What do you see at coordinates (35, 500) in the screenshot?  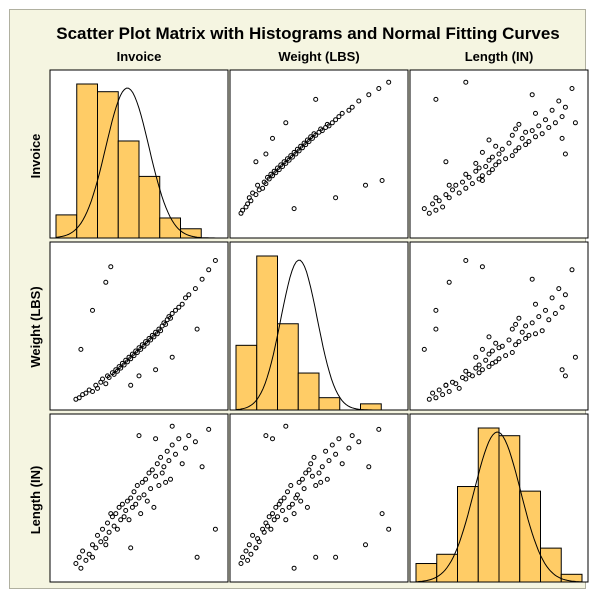 I see `row-label-length: Length (IN)` at bounding box center [35, 500].